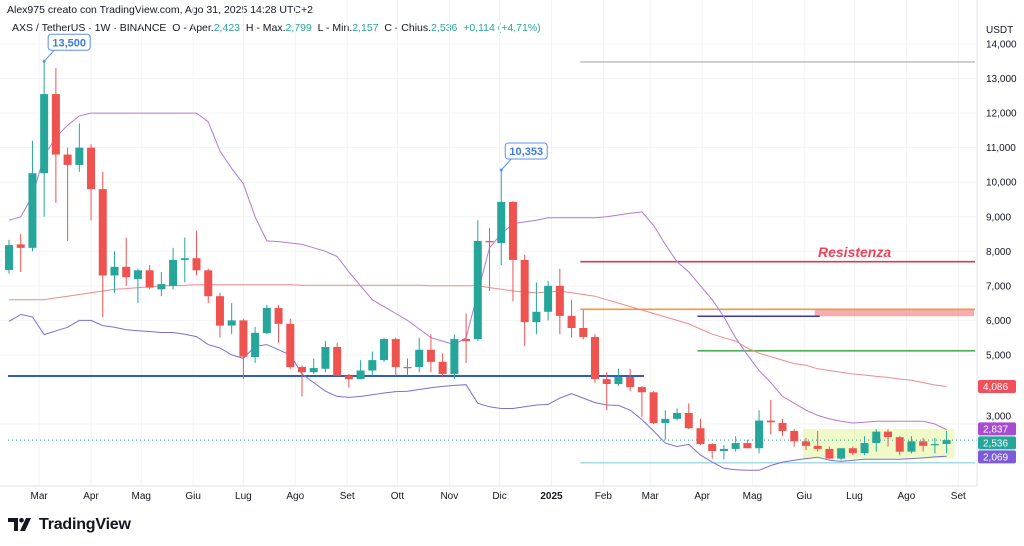 The width and height of the screenshot is (1024, 546). I want to click on axis-price-label-text: 4,086, so click(995, 387).